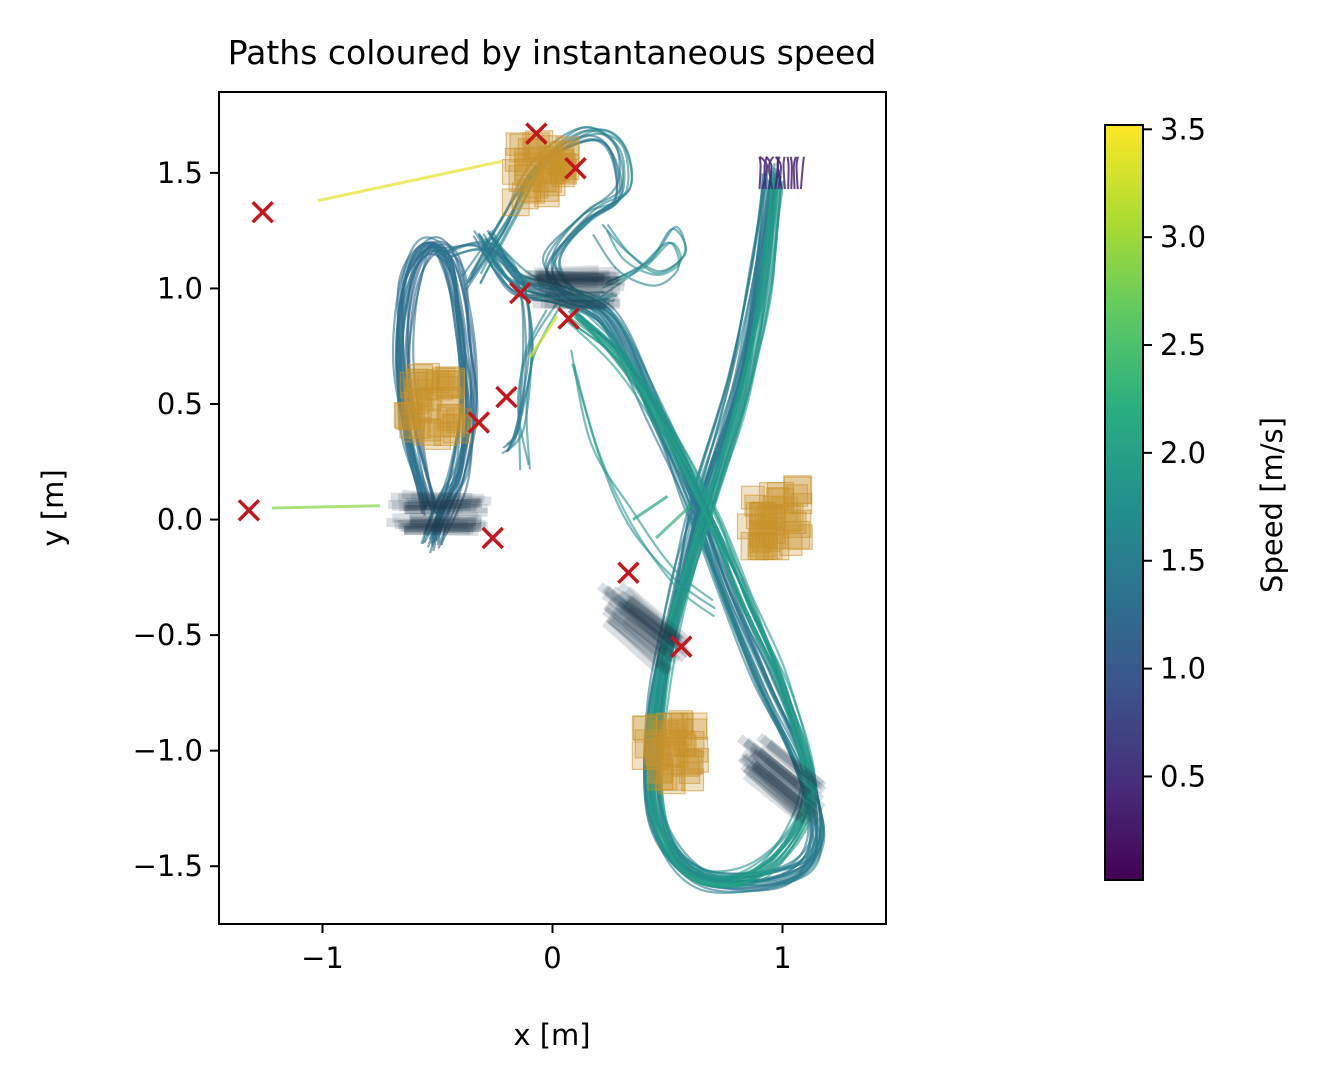 This screenshot has height=1084, width=1325. I want to click on x-axis-ticks: −1 0 1, so click(546, 949).